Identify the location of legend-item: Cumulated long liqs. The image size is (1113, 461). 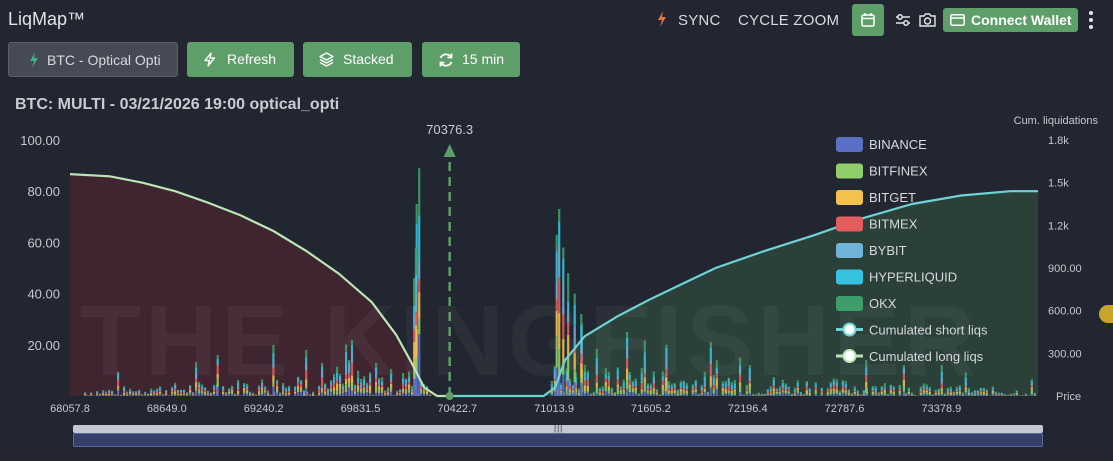
(910, 356).